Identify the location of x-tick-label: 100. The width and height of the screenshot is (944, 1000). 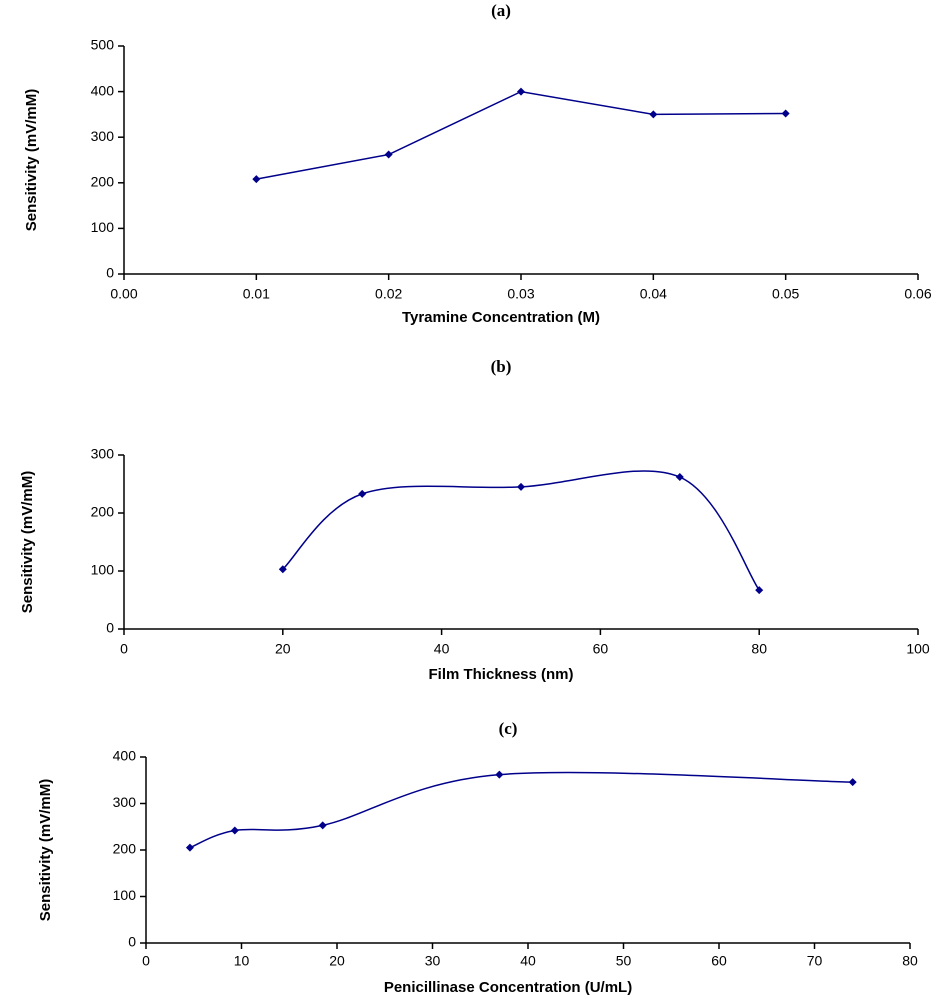
(918, 649).